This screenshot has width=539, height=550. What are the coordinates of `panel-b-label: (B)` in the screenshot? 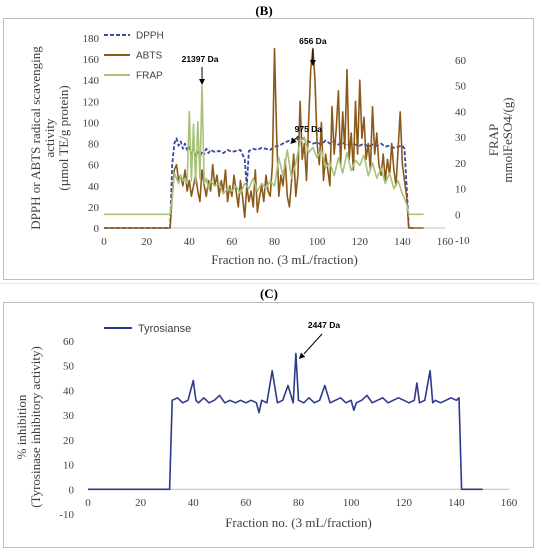 It's located at (264, 10).